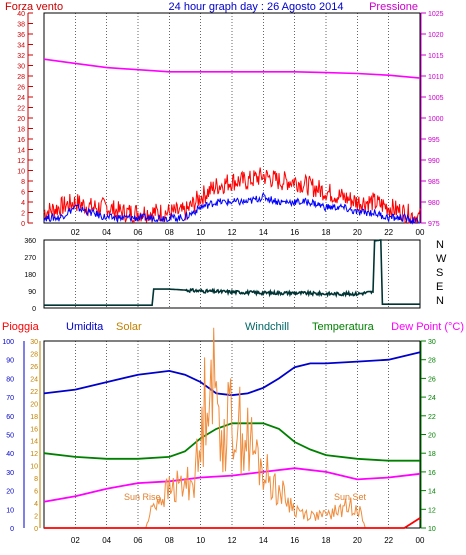  I want to click on y-tick-label: 0, so click(34, 309).